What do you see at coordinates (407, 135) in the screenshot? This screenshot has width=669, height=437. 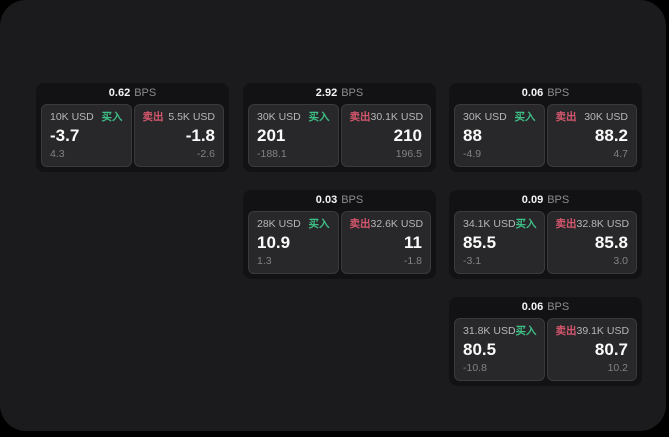 I see `sell-price: 210` at bounding box center [407, 135].